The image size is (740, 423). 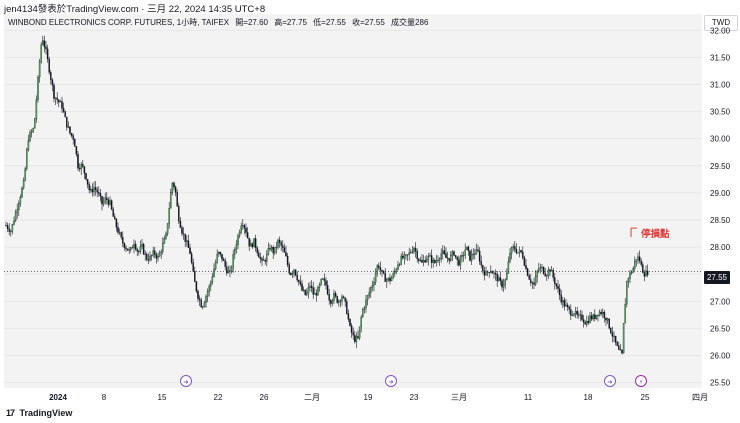 What do you see at coordinates (641, 381) in the screenshot?
I see `event-marker-icon` at bounding box center [641, 381].